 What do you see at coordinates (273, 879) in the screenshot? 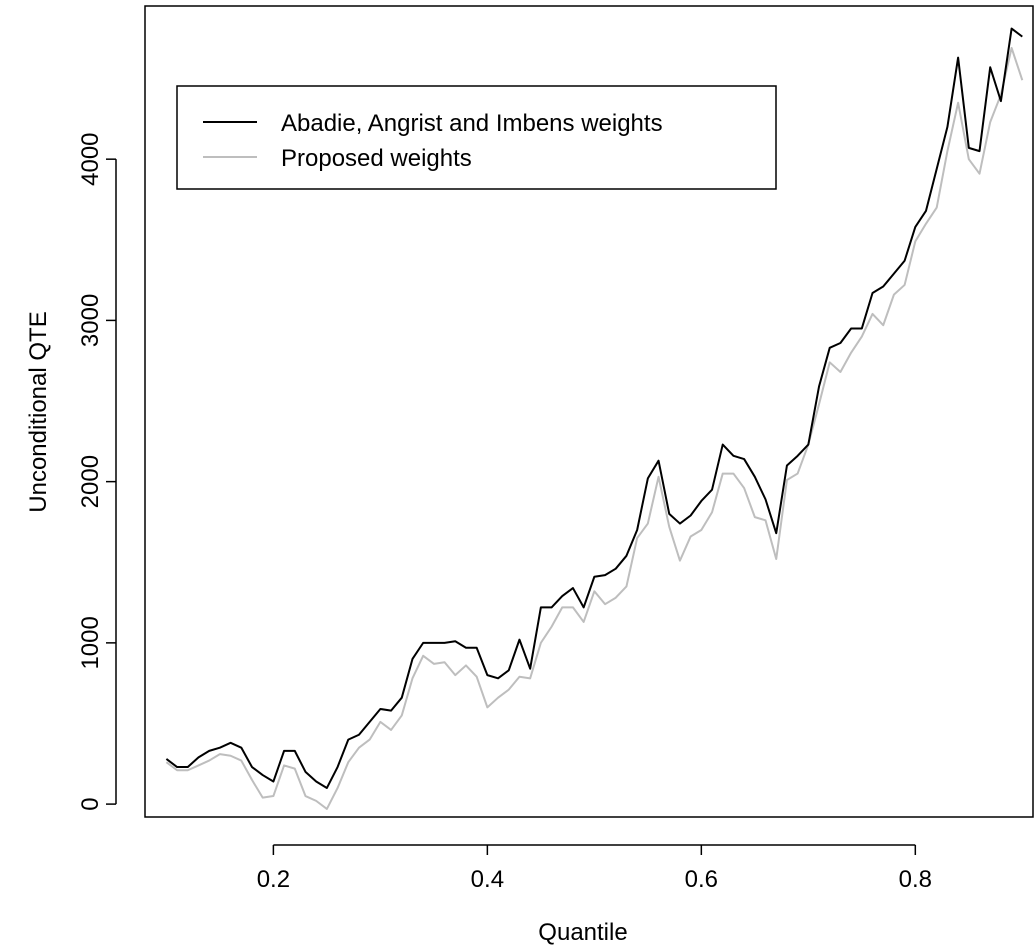
I see `x-tick-label: 0.2` at bounding box center [273, 879].